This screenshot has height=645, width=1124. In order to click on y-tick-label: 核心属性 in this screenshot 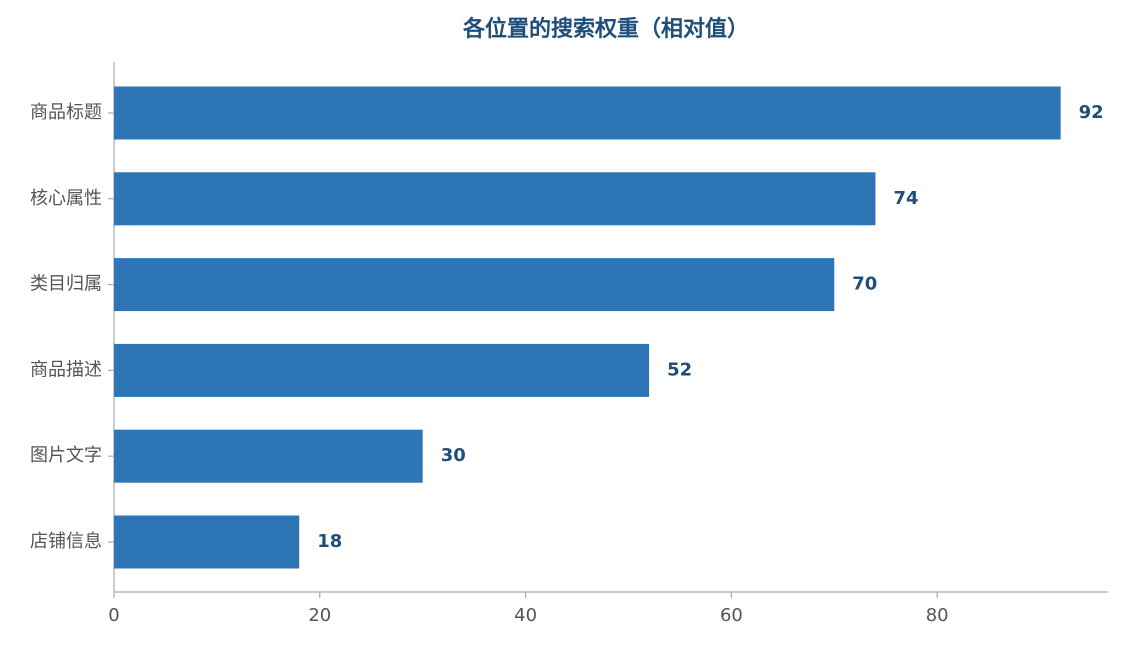, I will do `click(66, 198)`.